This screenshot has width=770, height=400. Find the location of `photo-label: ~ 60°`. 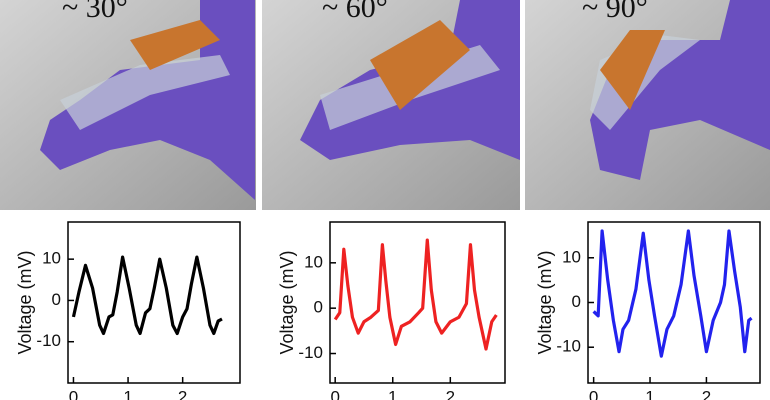

photo-label: ~ 60° is located at coordinates (355, 12).